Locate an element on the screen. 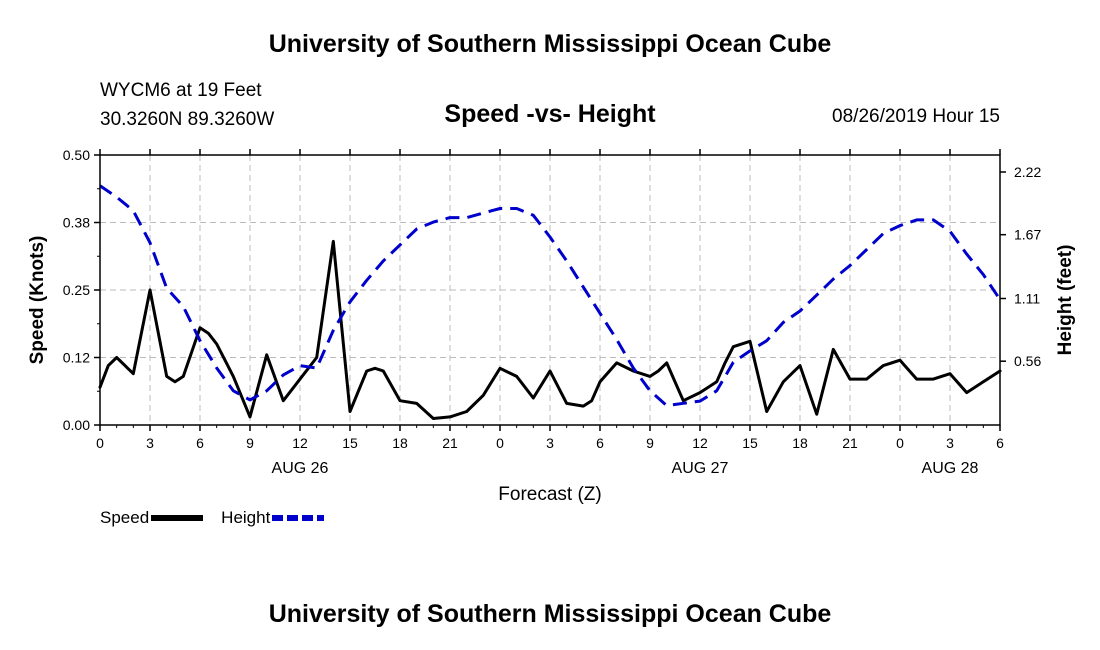 The image size is (1100, 650). y2-tick-label: 1.11 is located at coordinates (1027, 299).